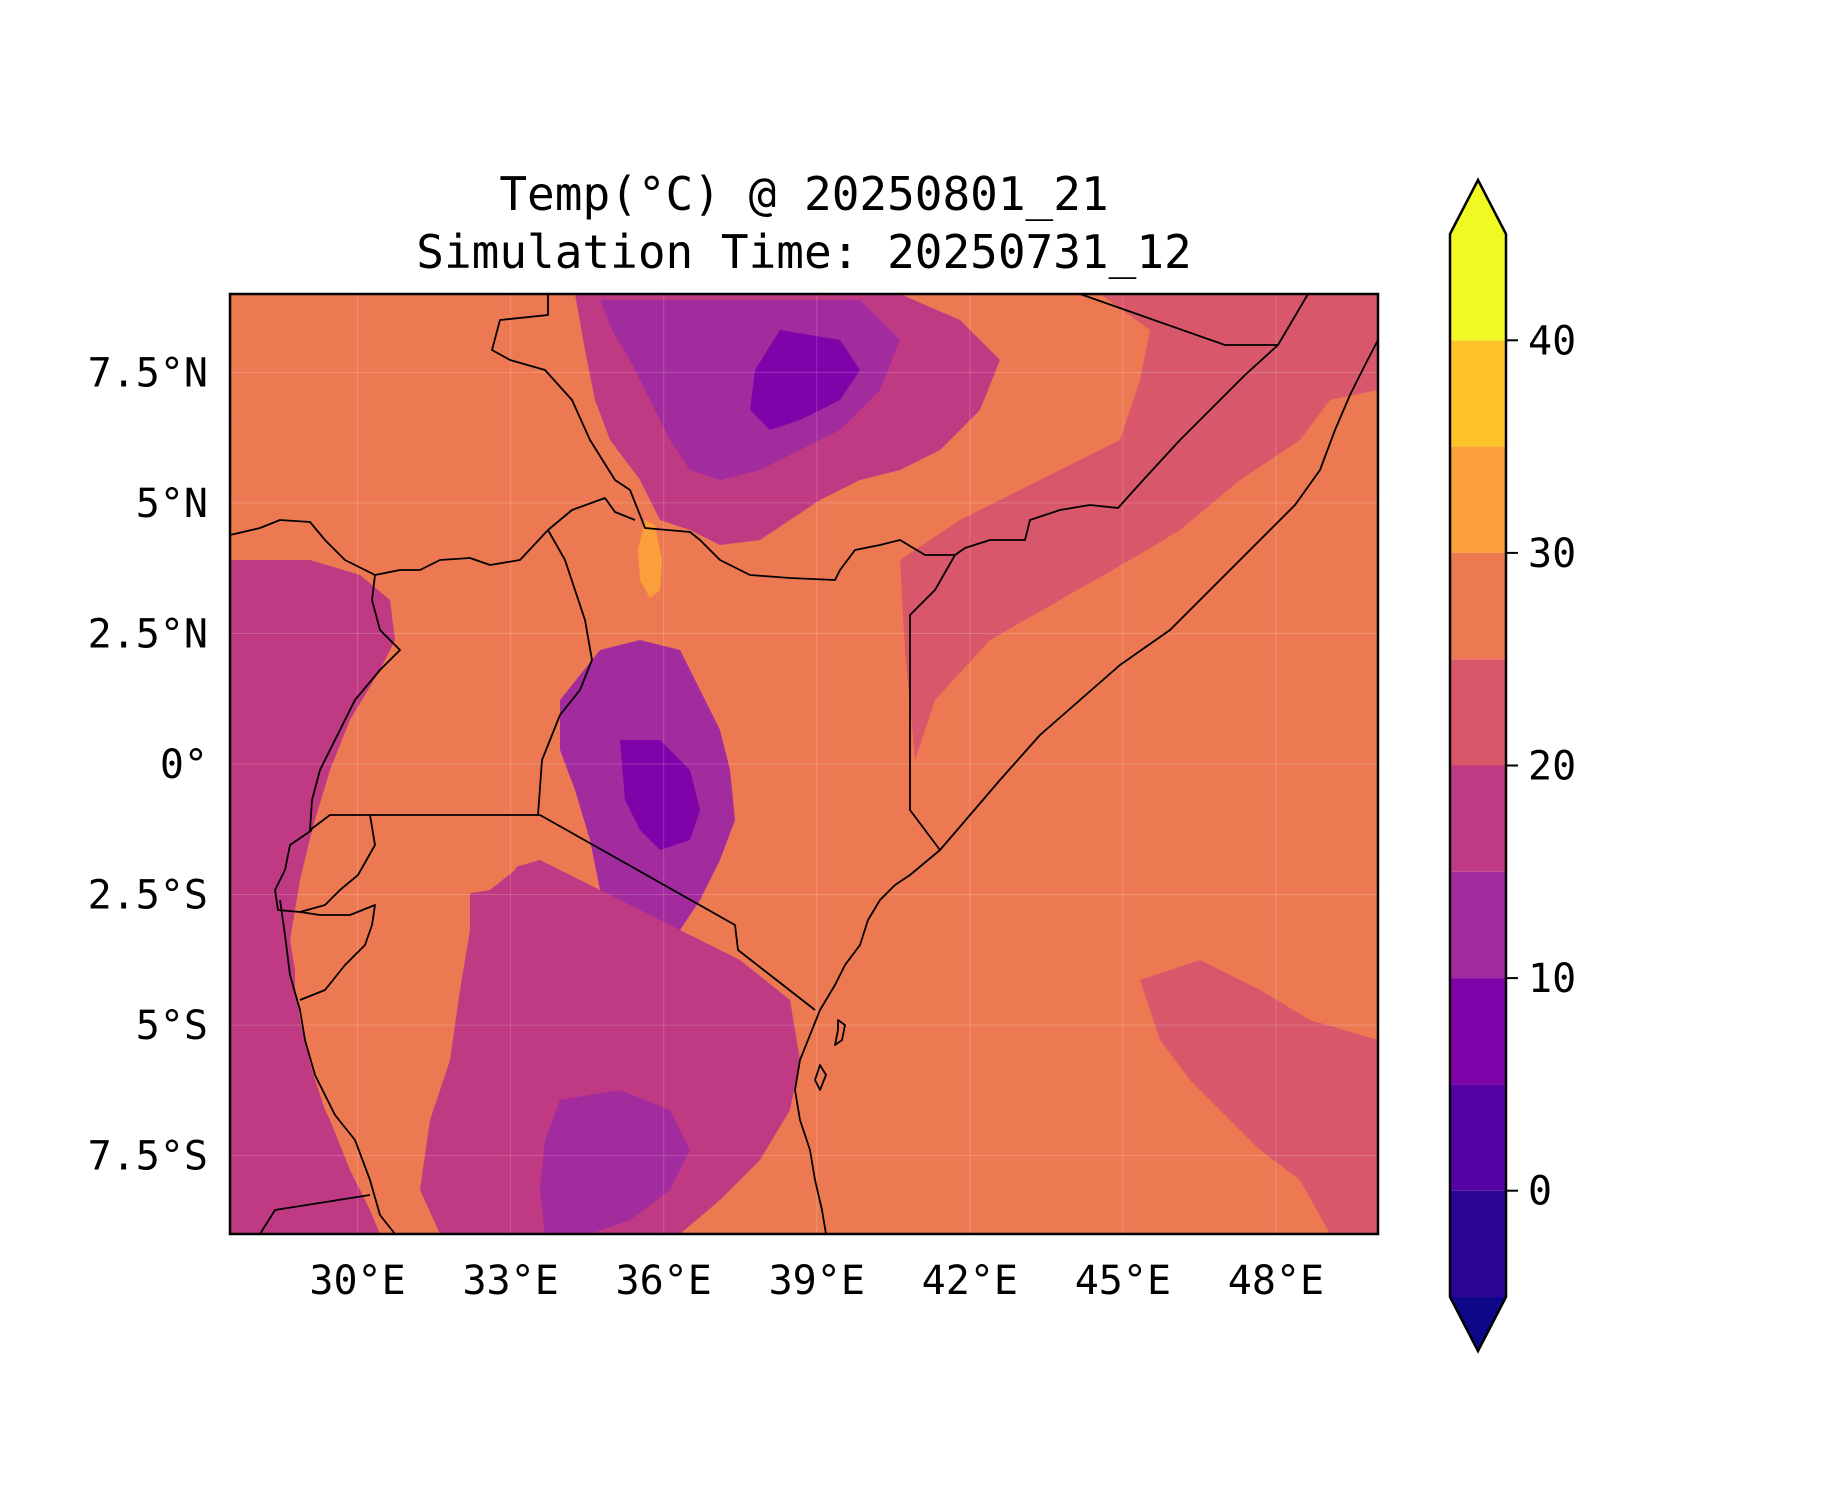 The image size is (1833, 1500). I want to click on colorbar-tick-label: 0, so click(1540, 1192).